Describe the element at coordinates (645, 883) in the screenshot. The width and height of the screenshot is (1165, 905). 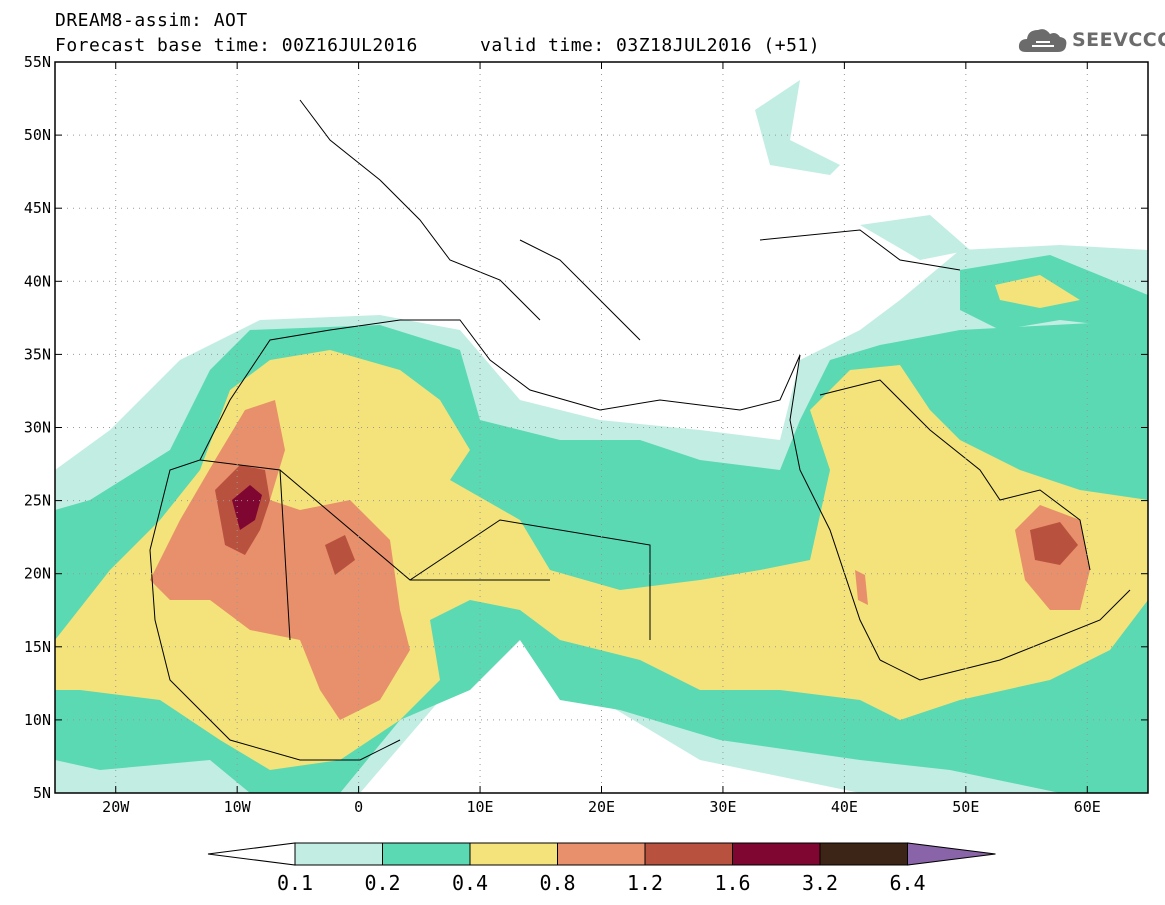
I see `colorbar-label: 1.2` at that location.